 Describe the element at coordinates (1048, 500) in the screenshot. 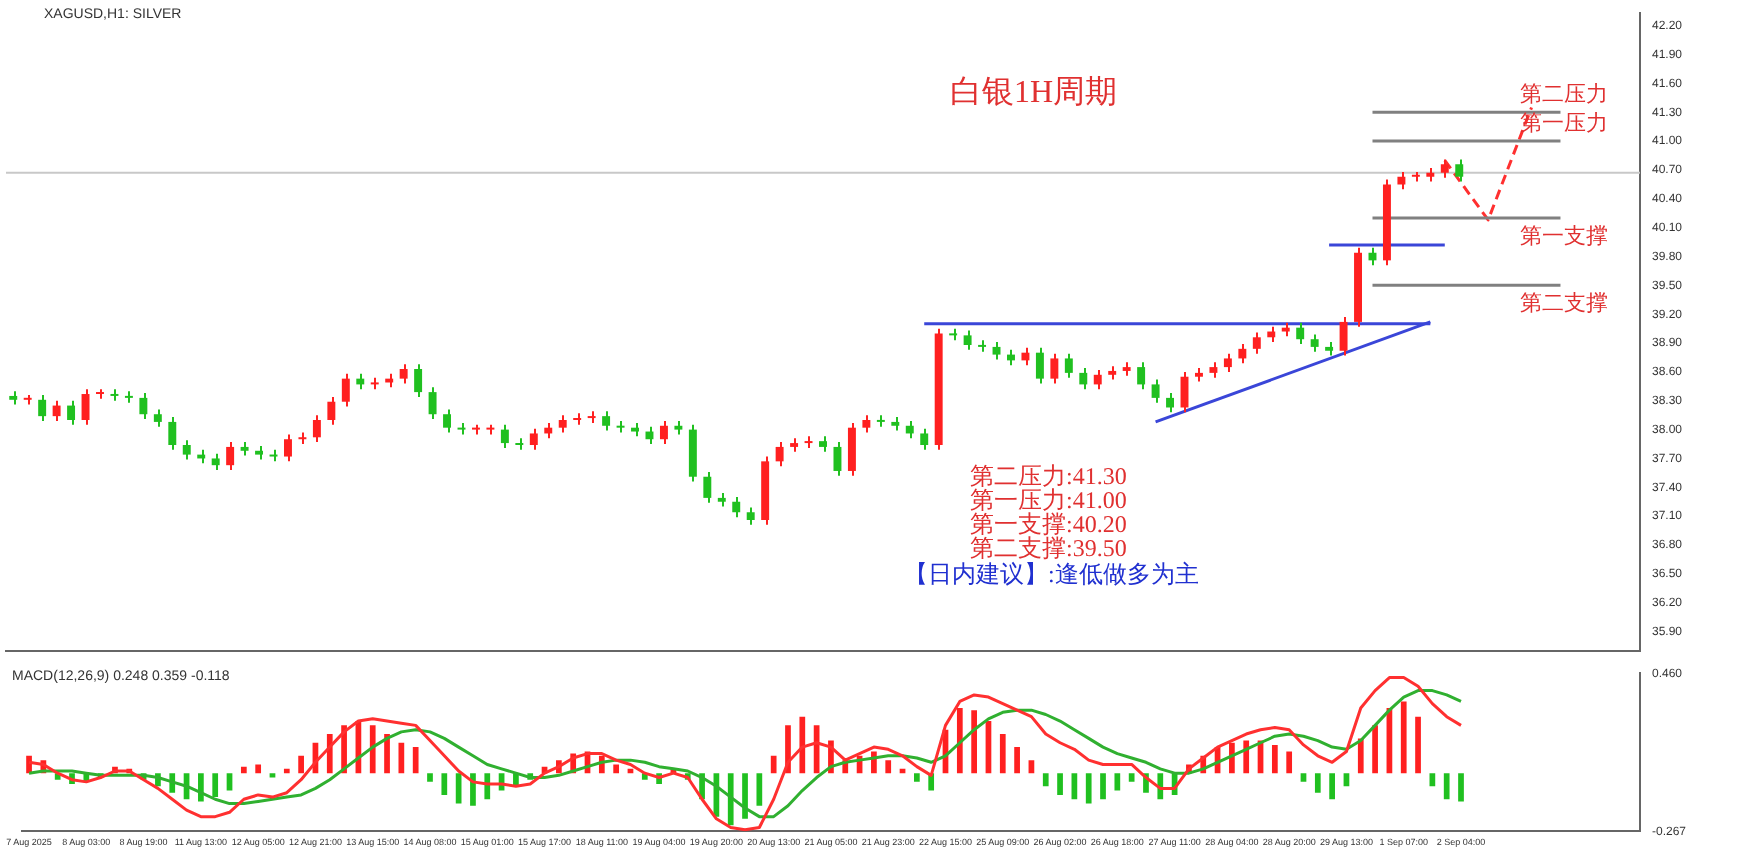

I see `annotation: 第一压力:41.00` at that location.